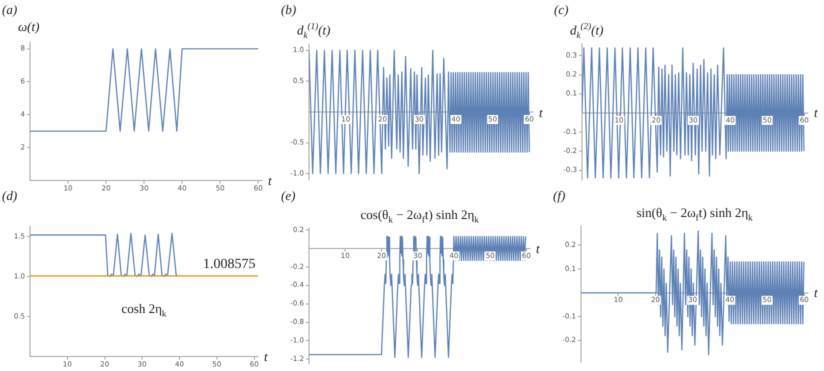 The width and height of the screenshot is (824, 371). I want to click on text: (a), so click(10, 9).